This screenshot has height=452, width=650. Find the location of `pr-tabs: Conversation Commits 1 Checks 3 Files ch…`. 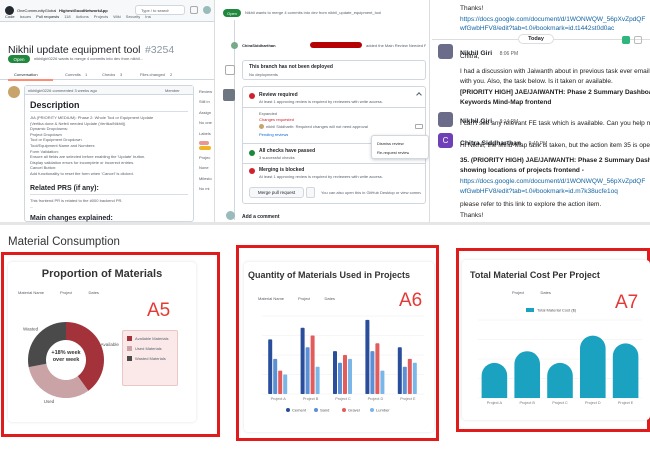

pr-tabs: Conversation Commits 1 Checks 3 Files ch… is located at coordinates (107, 74).